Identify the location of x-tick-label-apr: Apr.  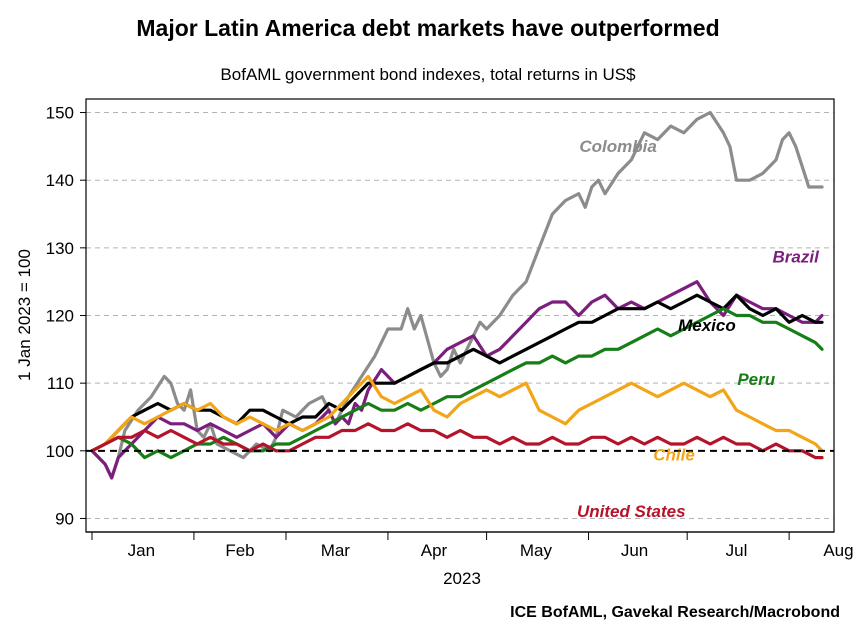
(434, 550).